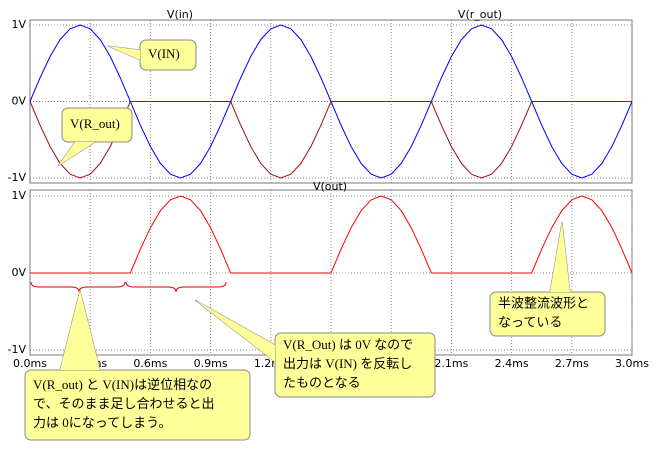 The width and height of the screenshot is (659, 451). What do you see at coordinates (348, 344) in the screenshot?
I see `callout-text: V(R_Out) は 0V なので` at bounding box center [348, 344].